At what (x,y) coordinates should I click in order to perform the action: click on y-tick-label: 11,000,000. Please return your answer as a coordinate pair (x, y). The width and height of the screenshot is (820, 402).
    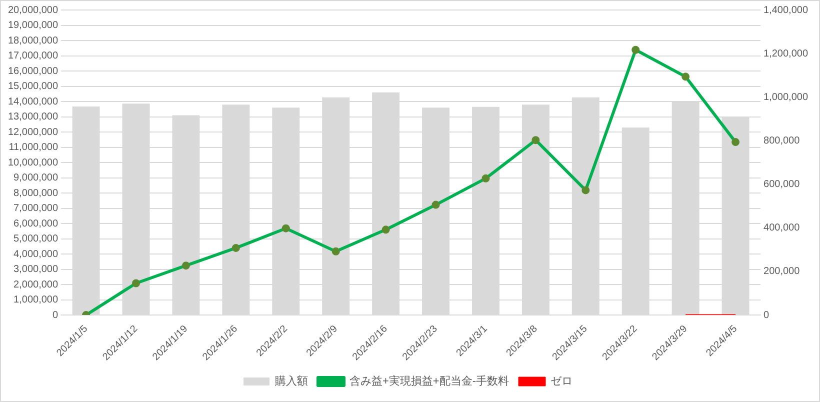
    Looking at the image, I should click on (33, 148).